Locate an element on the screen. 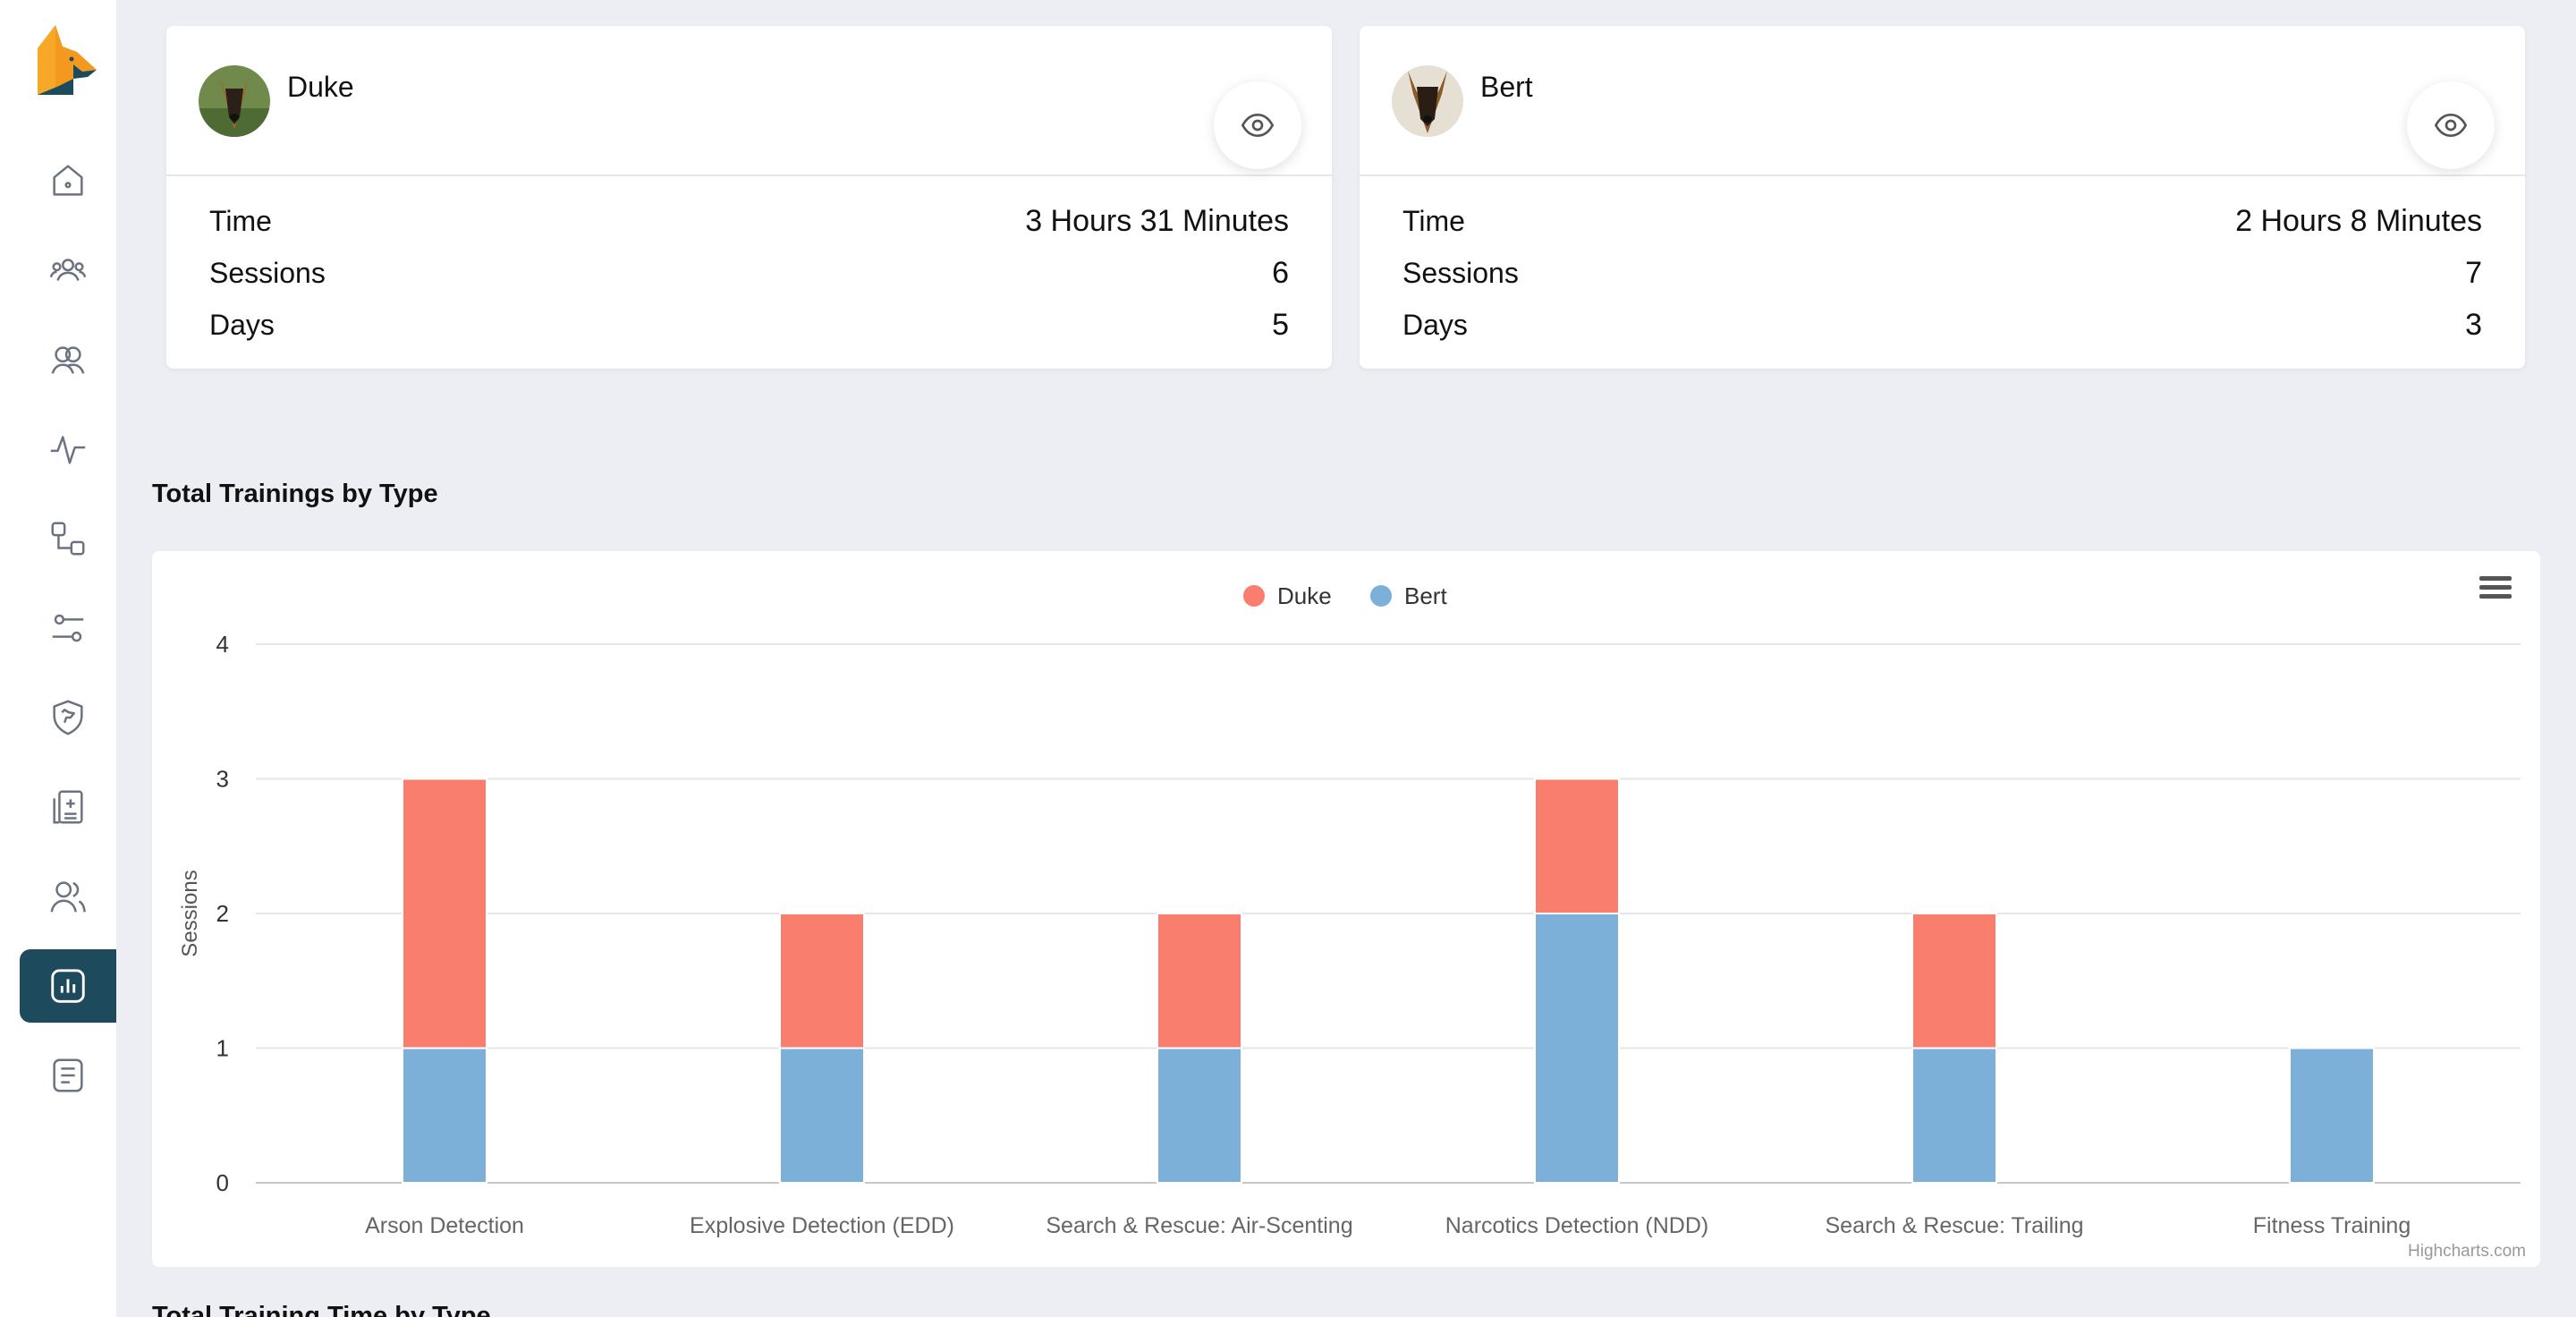 This screenshot has width=2576, height=1317. card-header: Bert is located at coordinates (1942, 101).